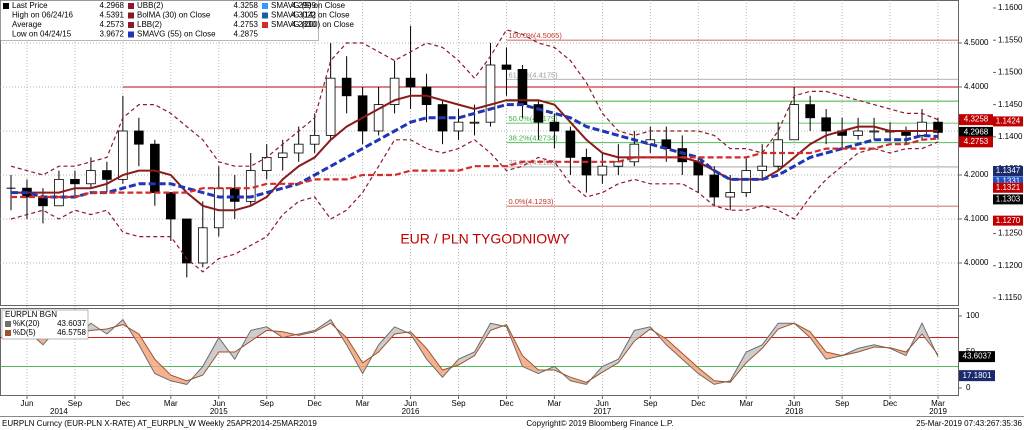 This screenshot has height=430, width=1024. Describe the element at coordinates (31, 314) in the screenshot. I see `legend-title: EURPLN BGN` at that location.